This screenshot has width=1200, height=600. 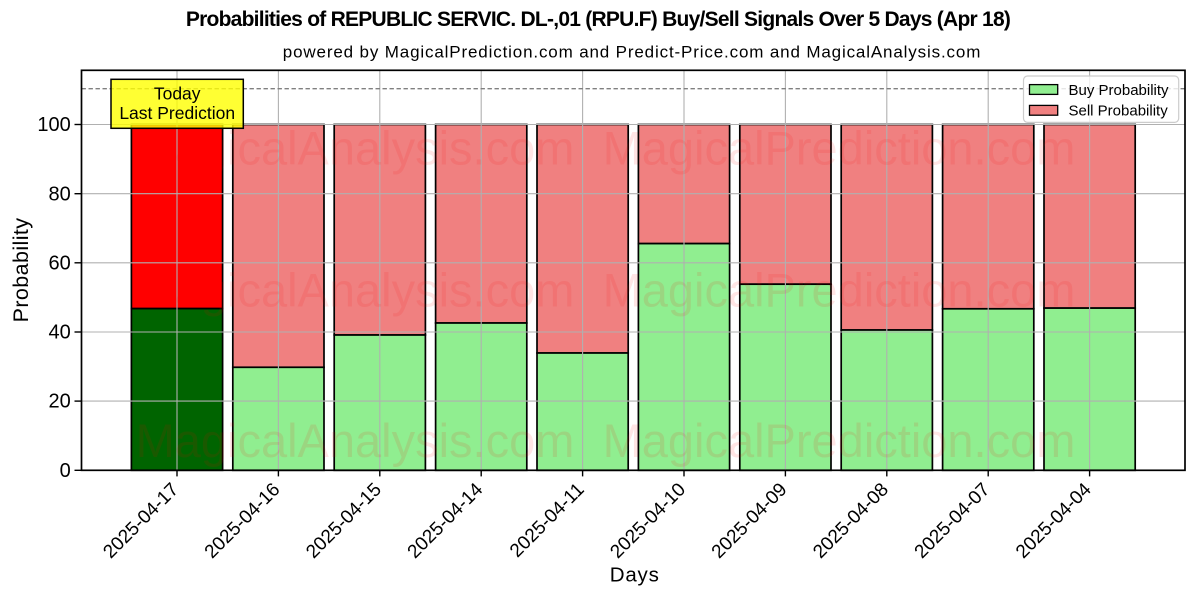 I want to click on svg-text: 80, so click(x=60, y=194).